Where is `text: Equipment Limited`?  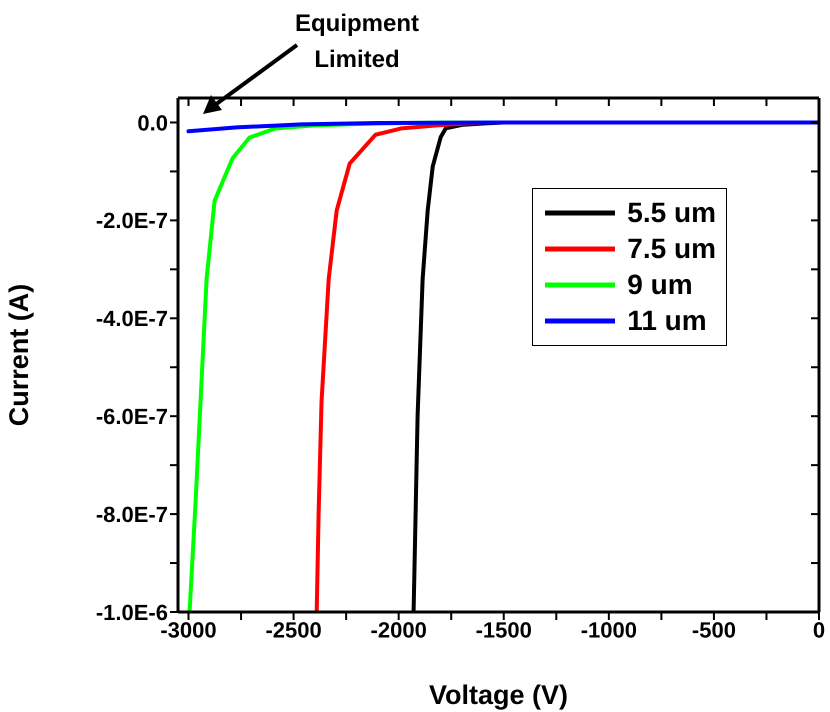
text: Equipment Limited is located at coordinates (357, 41).